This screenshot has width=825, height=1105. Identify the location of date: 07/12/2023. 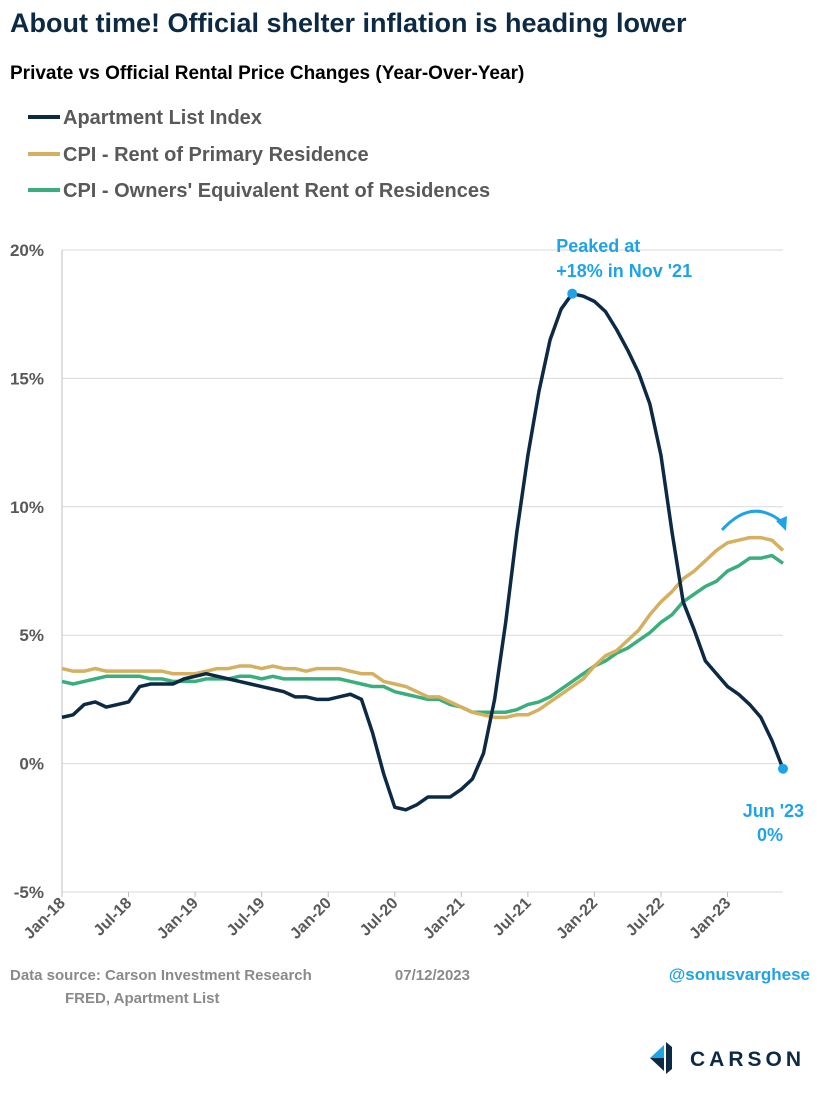
(432, 975).